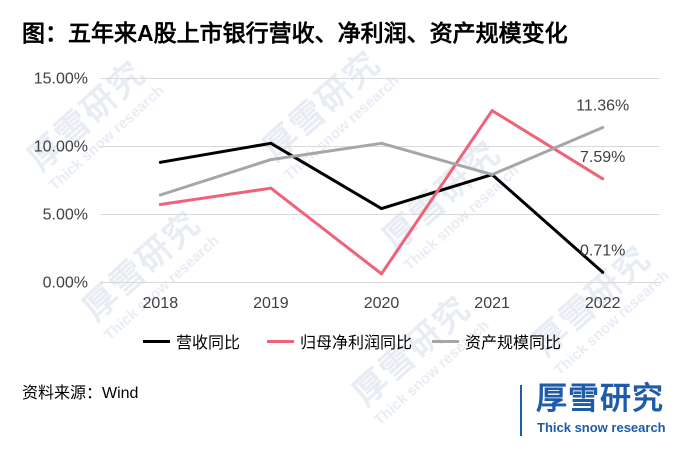 This screenshot has width=690, height=449. Describe the element at coordinates (603, 303) in the screenshot. I see `x-tick-label: 2022` at that location.